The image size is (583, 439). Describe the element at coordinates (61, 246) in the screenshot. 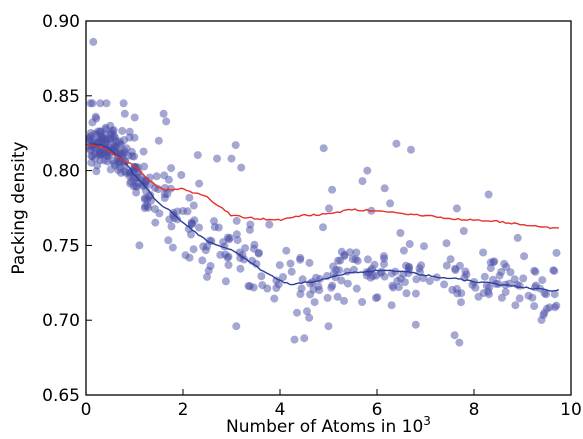

I see `y-tick-label: 0.75` at that location.